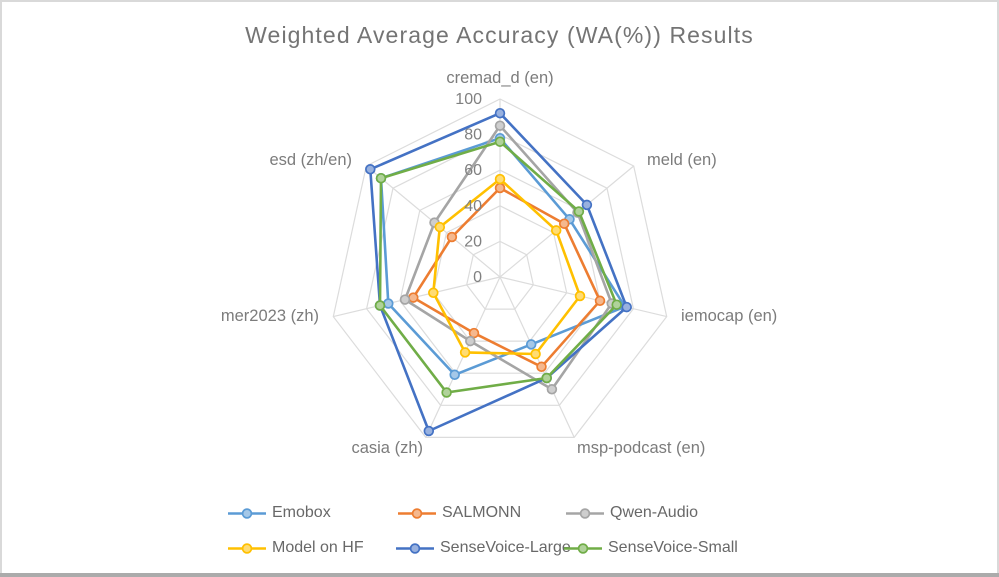 This screenshot has width=999, height=577. What do you see at coordinates (318, 547) in the screenshot?
I see `legend-label: Model on HF` at bounding box center [318, 547].